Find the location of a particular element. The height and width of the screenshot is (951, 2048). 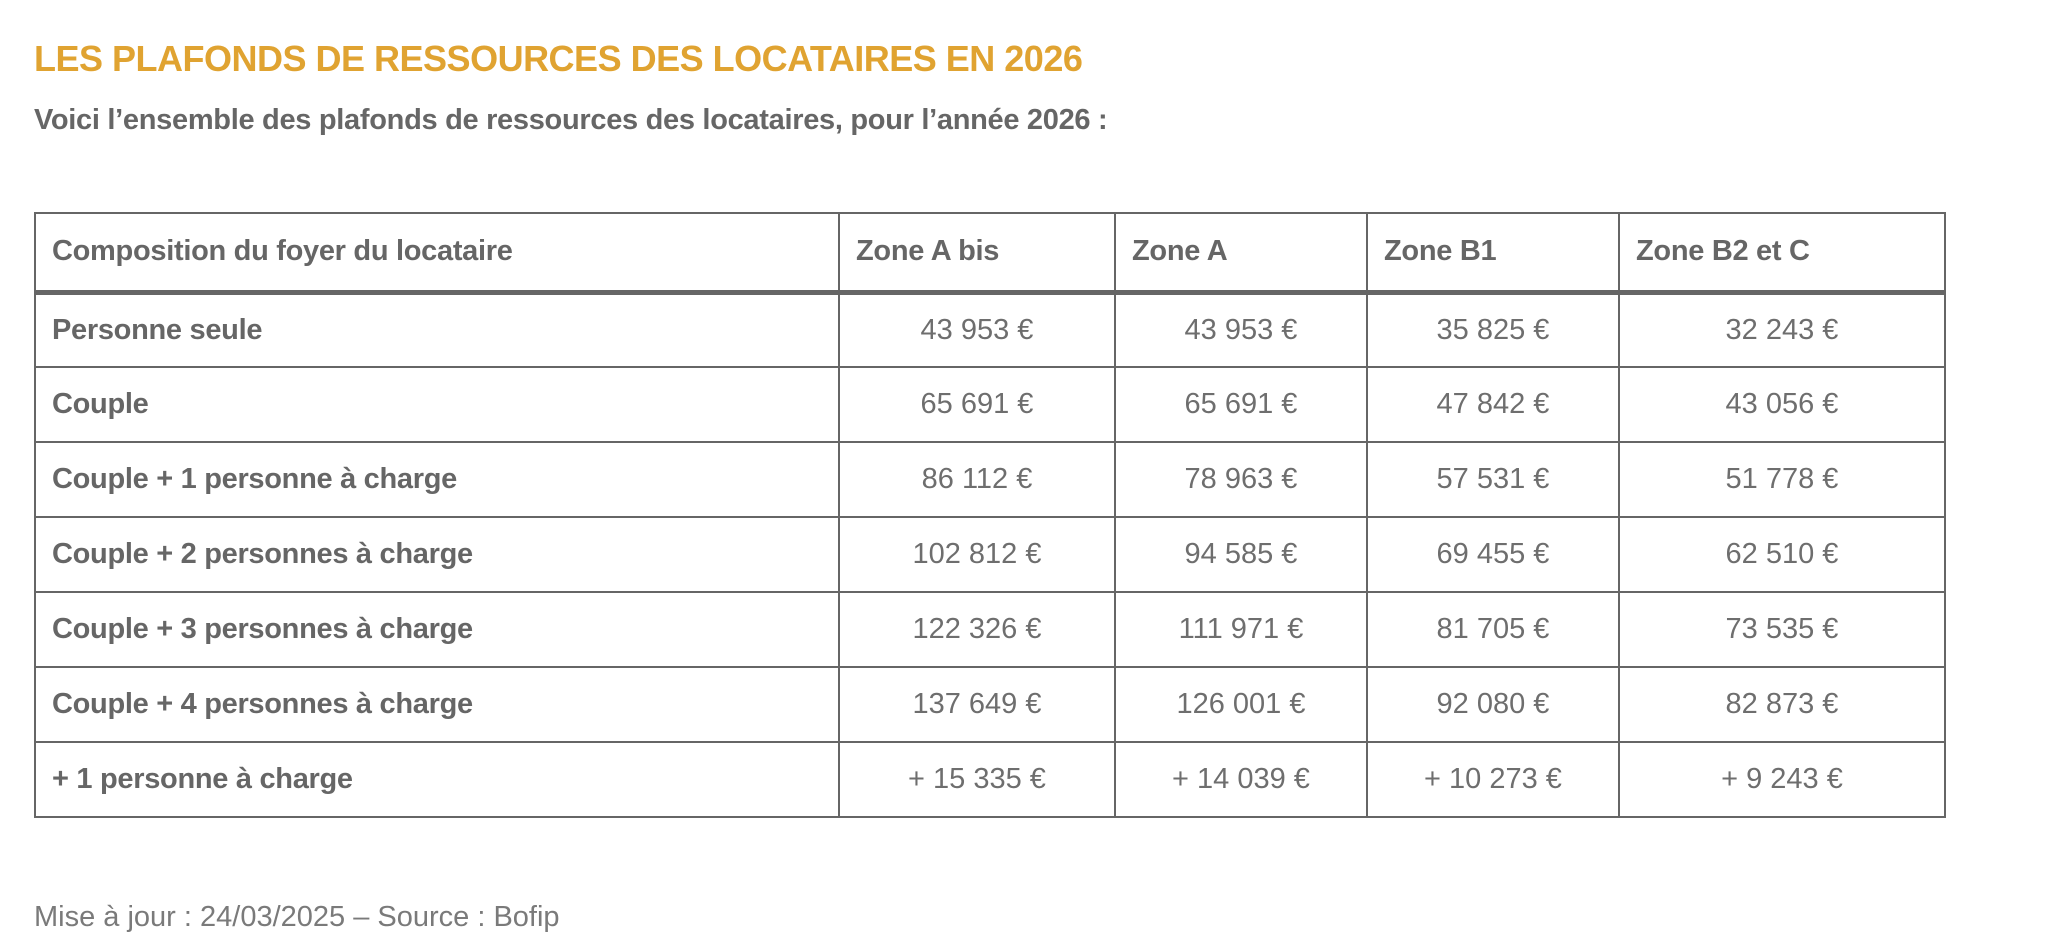

row-label: Personne seule is located at coordinates (437, 329).